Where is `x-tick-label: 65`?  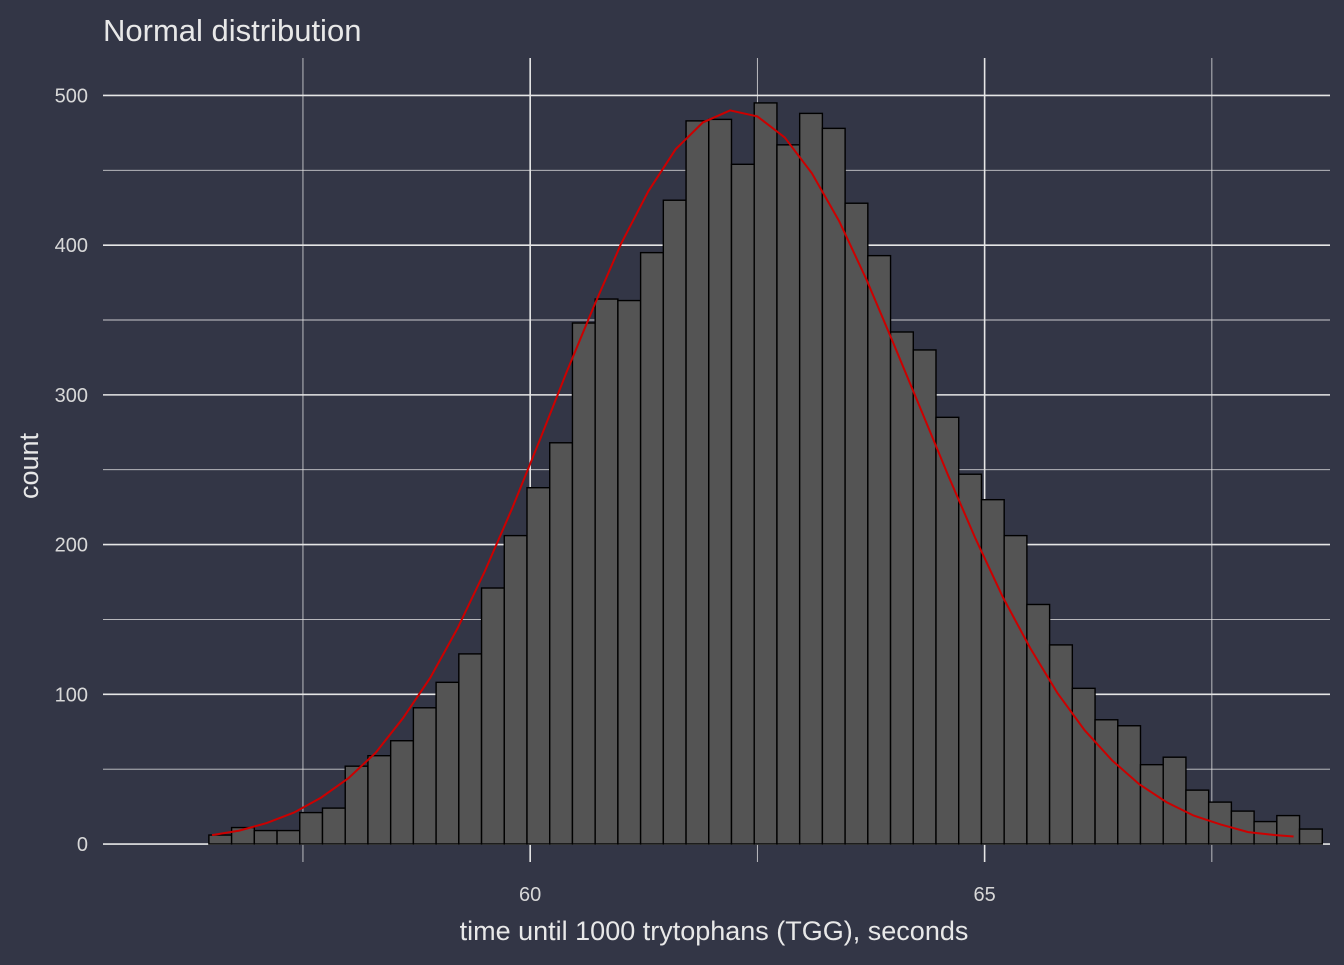 x-tick-label: 65 is located at coordinates (984, 895).